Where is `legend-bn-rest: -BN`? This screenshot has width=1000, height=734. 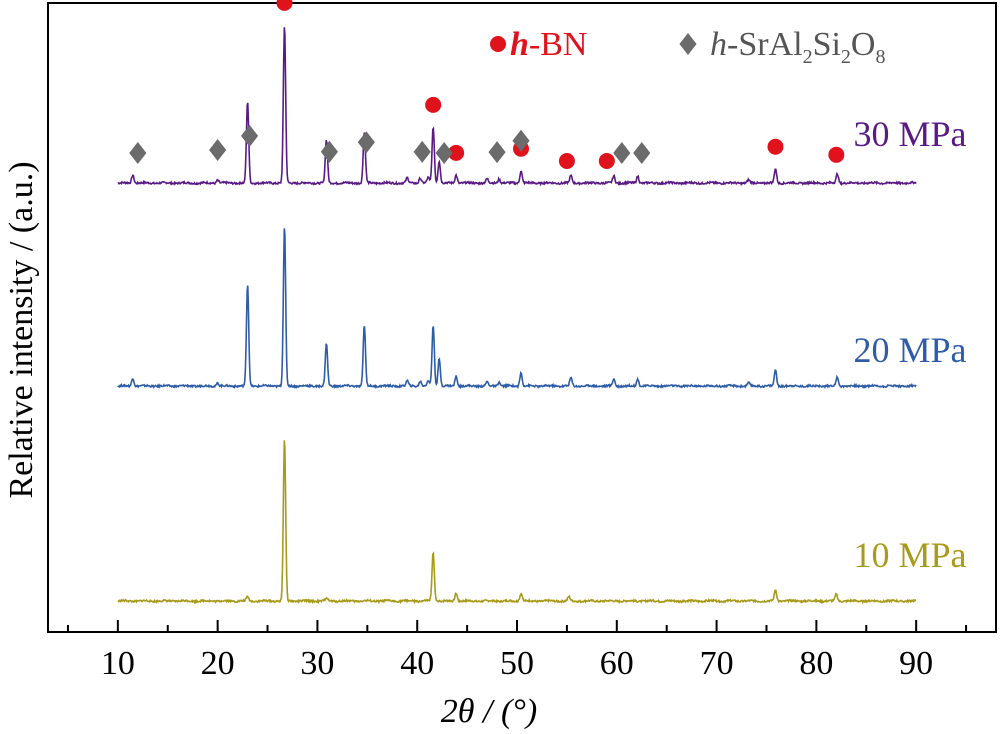 legend-bn-rest: -BN is located at coordinates (558, 44).